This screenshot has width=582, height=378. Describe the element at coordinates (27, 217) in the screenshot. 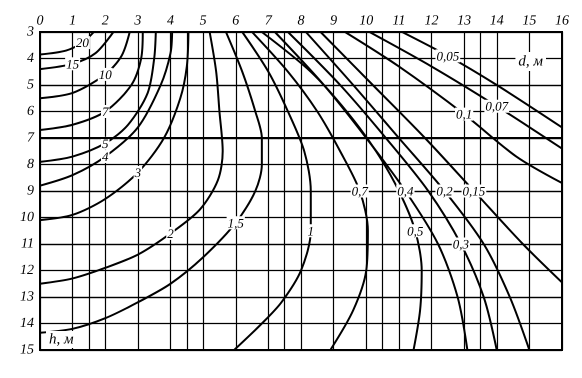

I see `y-tick-label: 10` at that location.